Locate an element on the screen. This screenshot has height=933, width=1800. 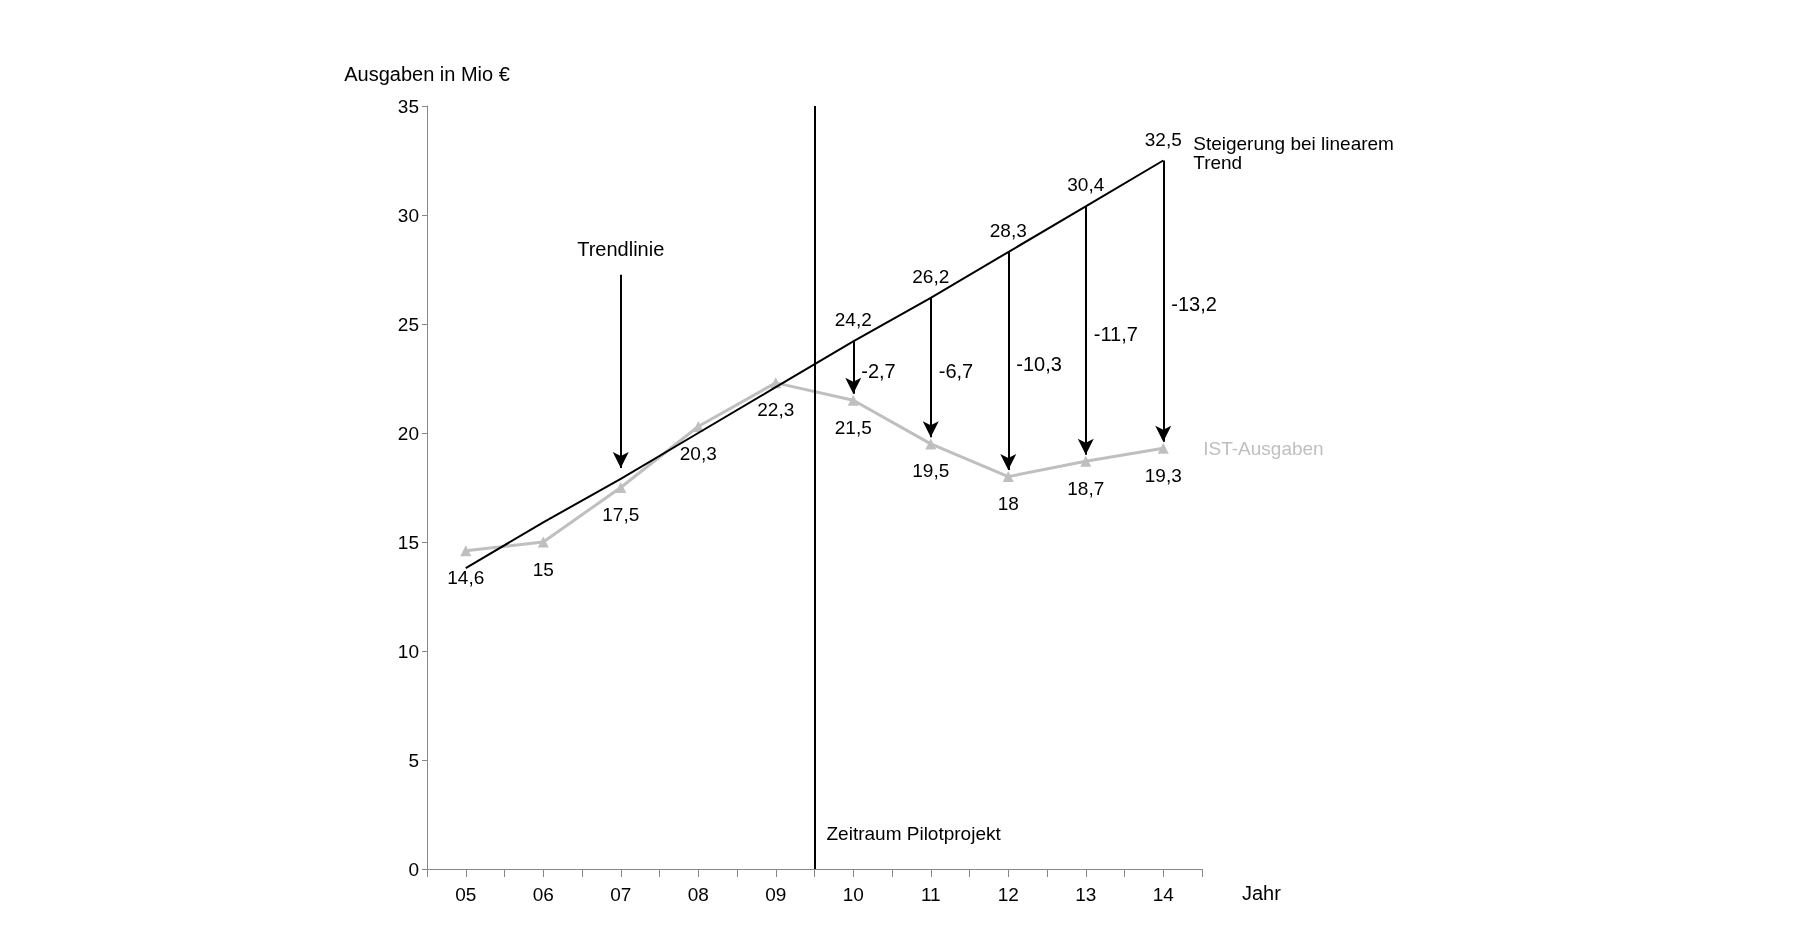
y-axis-title: Ausgaben in Mio € is located at coordinates (427, 74).